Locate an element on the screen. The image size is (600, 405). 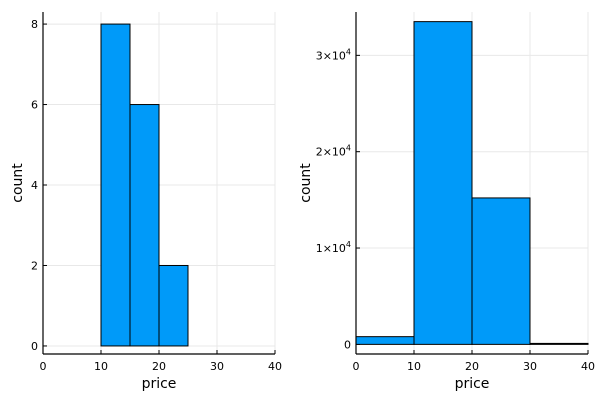
y-tick-label-sci: 2×10⁴ is located at coordinates (333, 151).